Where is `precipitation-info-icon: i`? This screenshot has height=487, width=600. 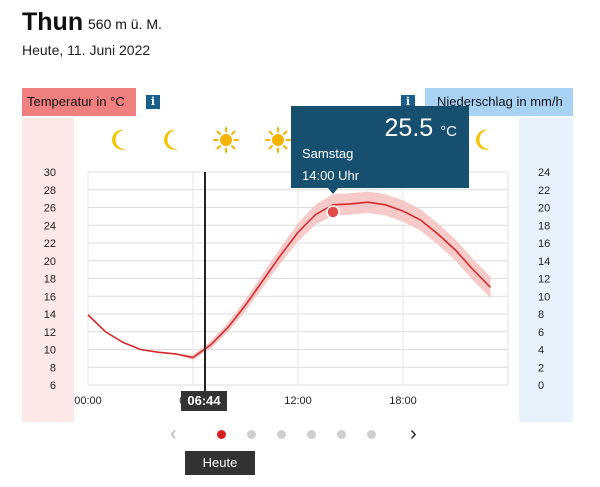 precipitation-info-icon: i is located at coordinates (408, 102).